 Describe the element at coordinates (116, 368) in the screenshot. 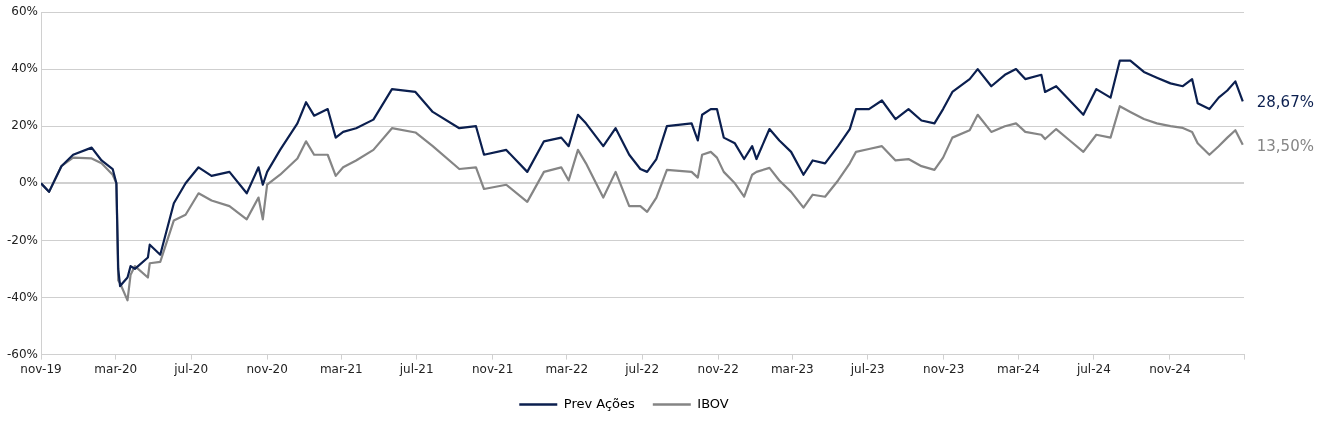

I see `x-tick-label: mar-20` at that location.